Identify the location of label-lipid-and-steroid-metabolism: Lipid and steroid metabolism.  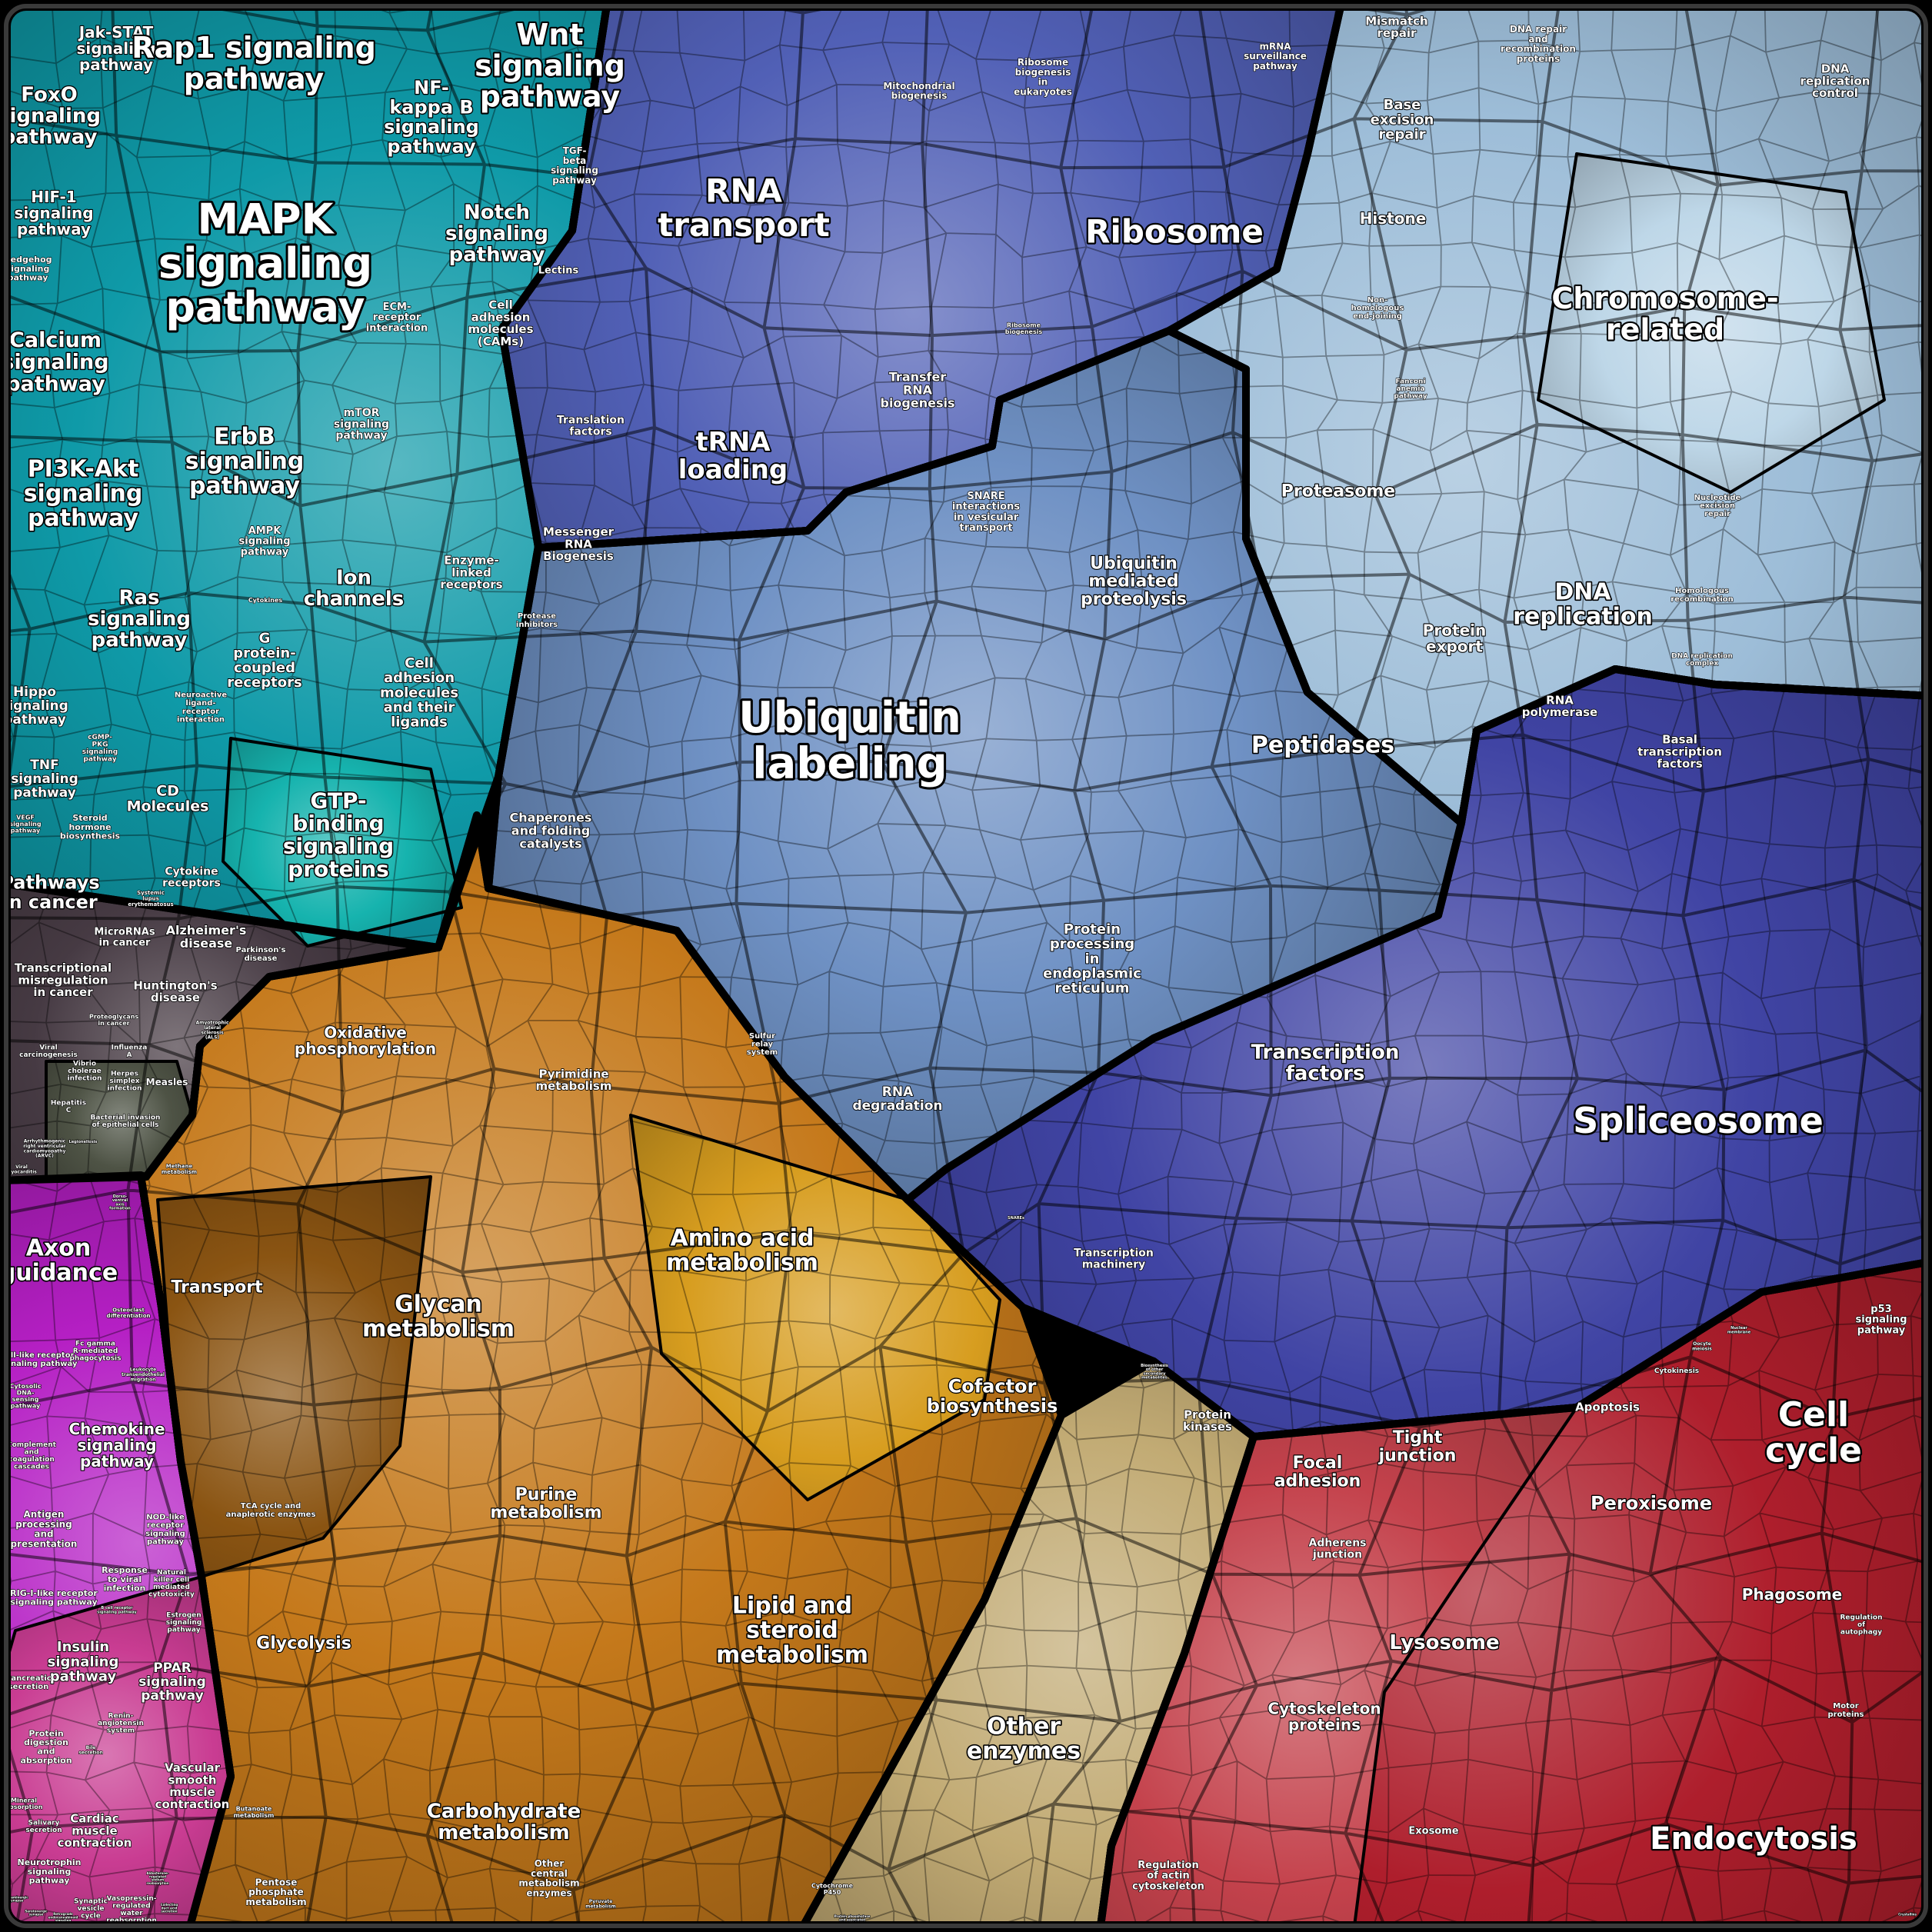
(792, 1631).